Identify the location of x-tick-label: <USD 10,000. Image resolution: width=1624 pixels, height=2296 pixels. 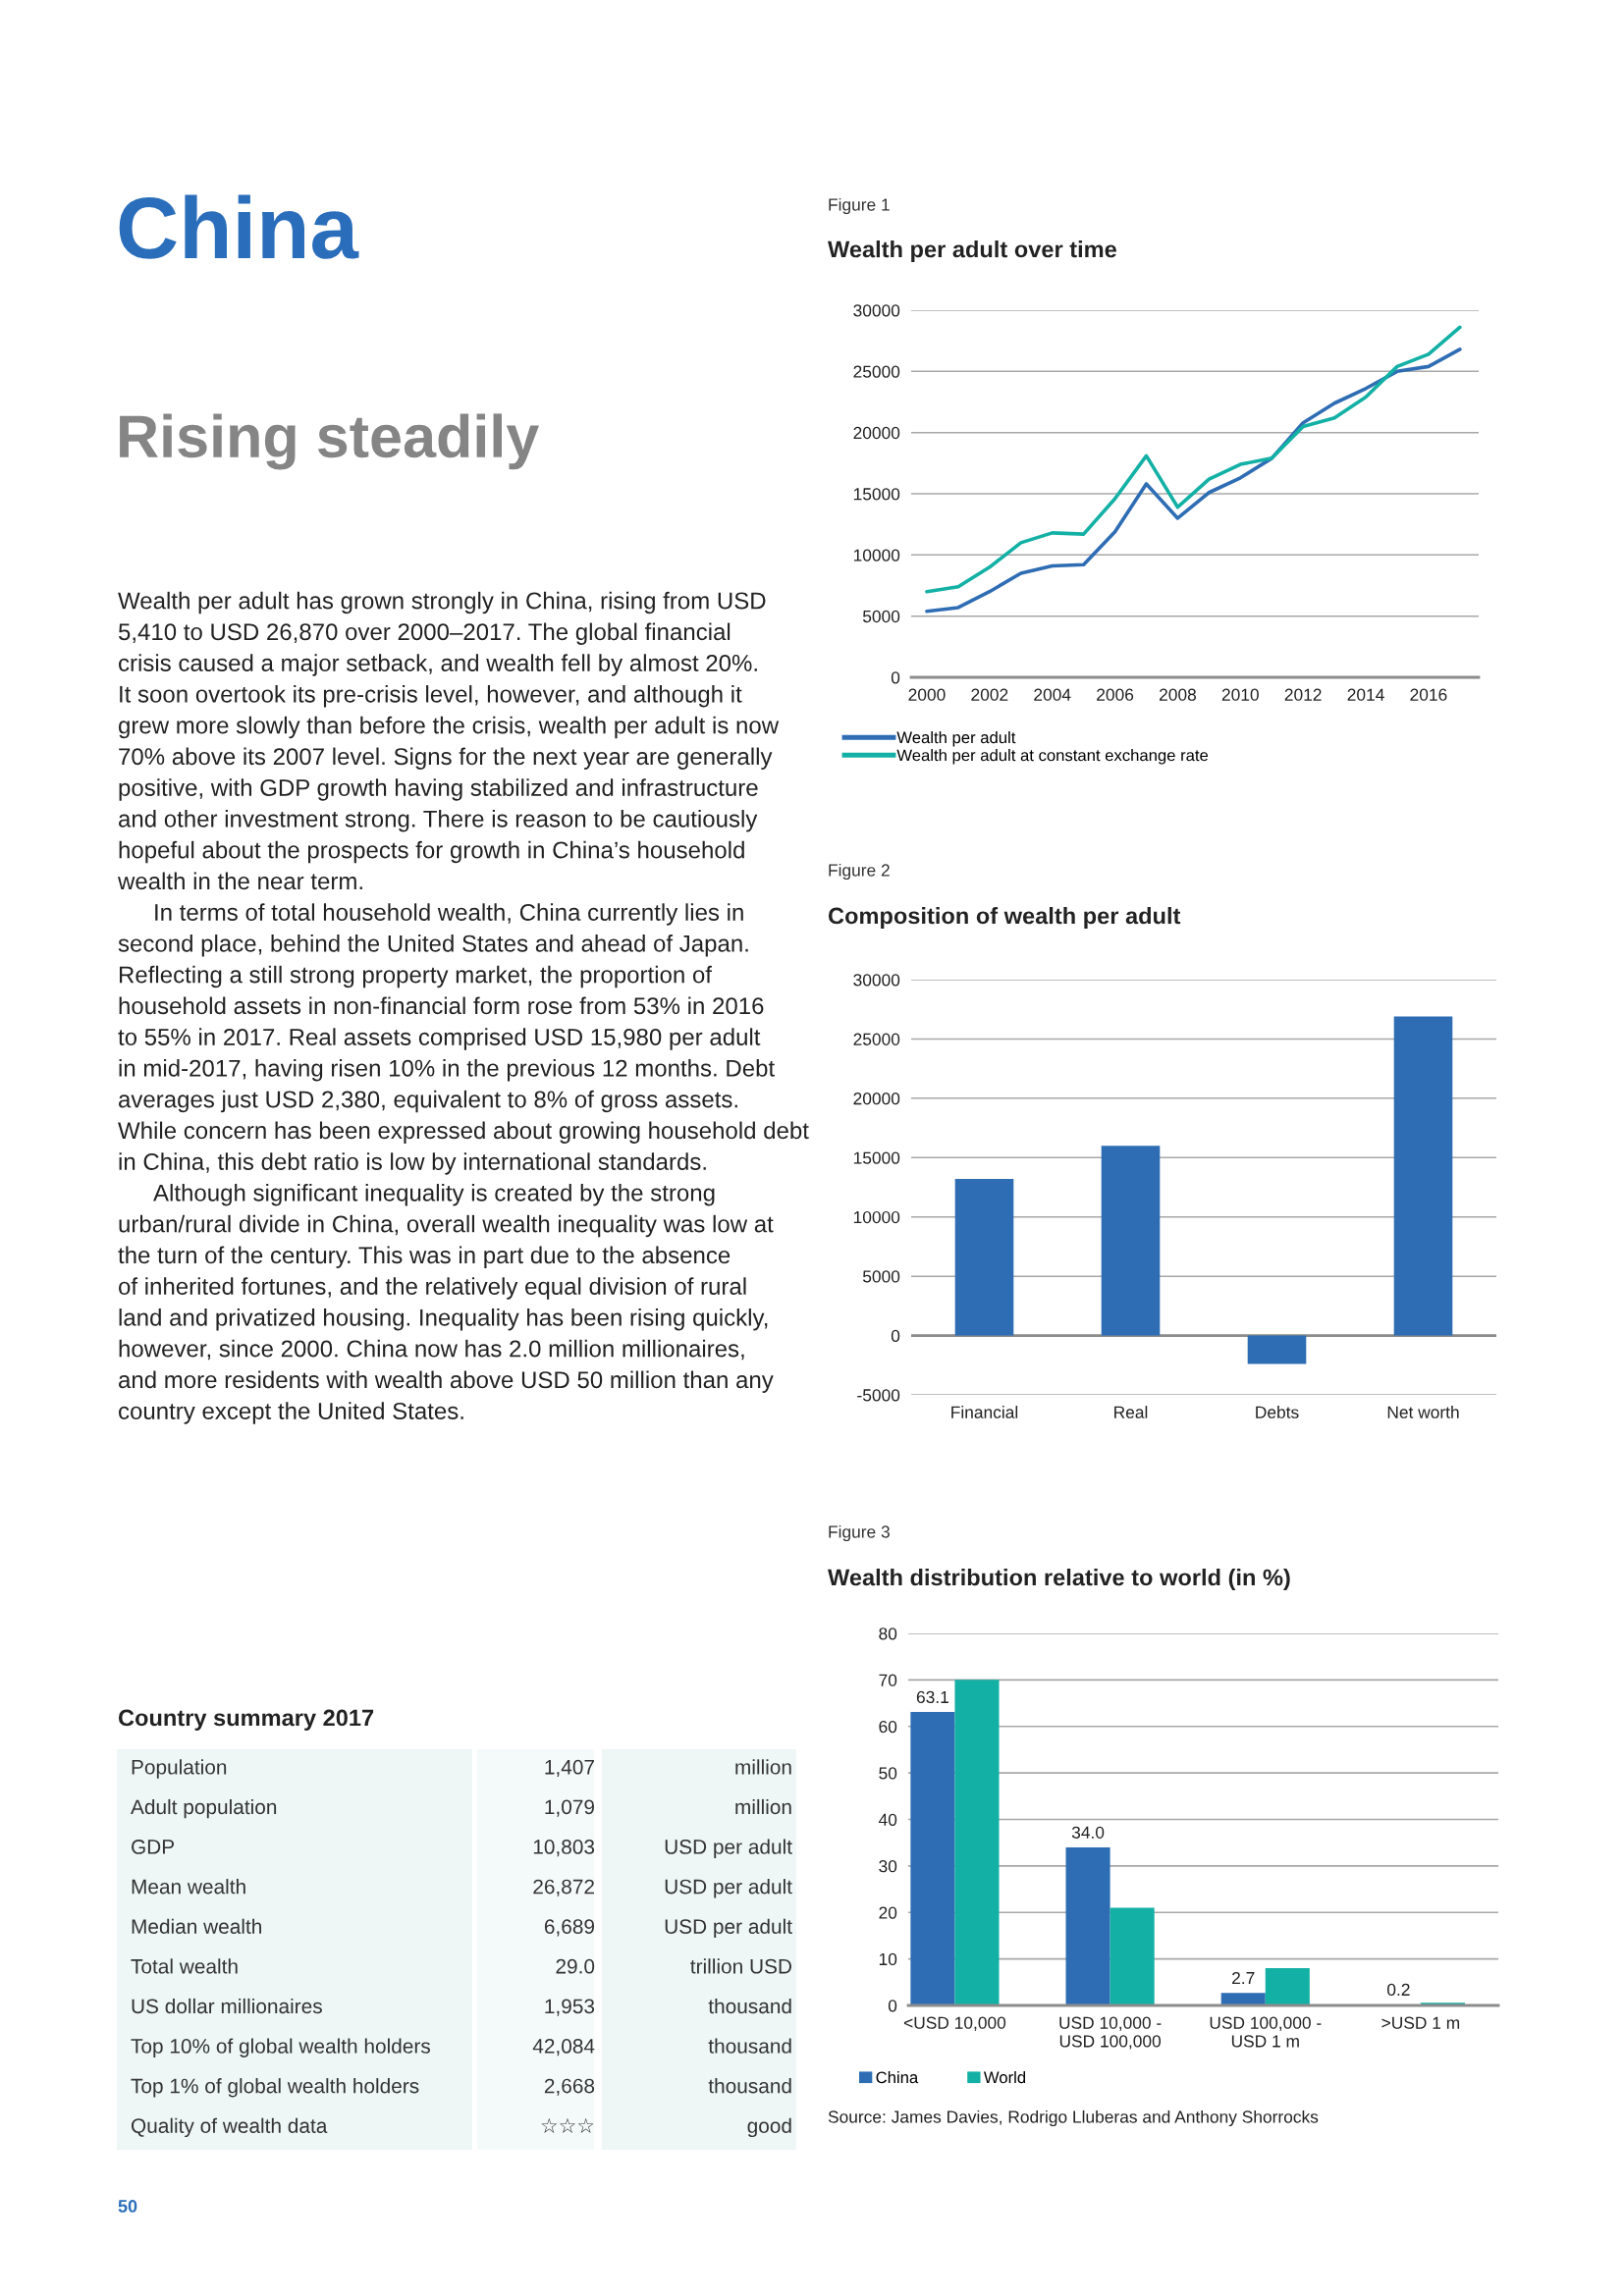
(954, 2024).